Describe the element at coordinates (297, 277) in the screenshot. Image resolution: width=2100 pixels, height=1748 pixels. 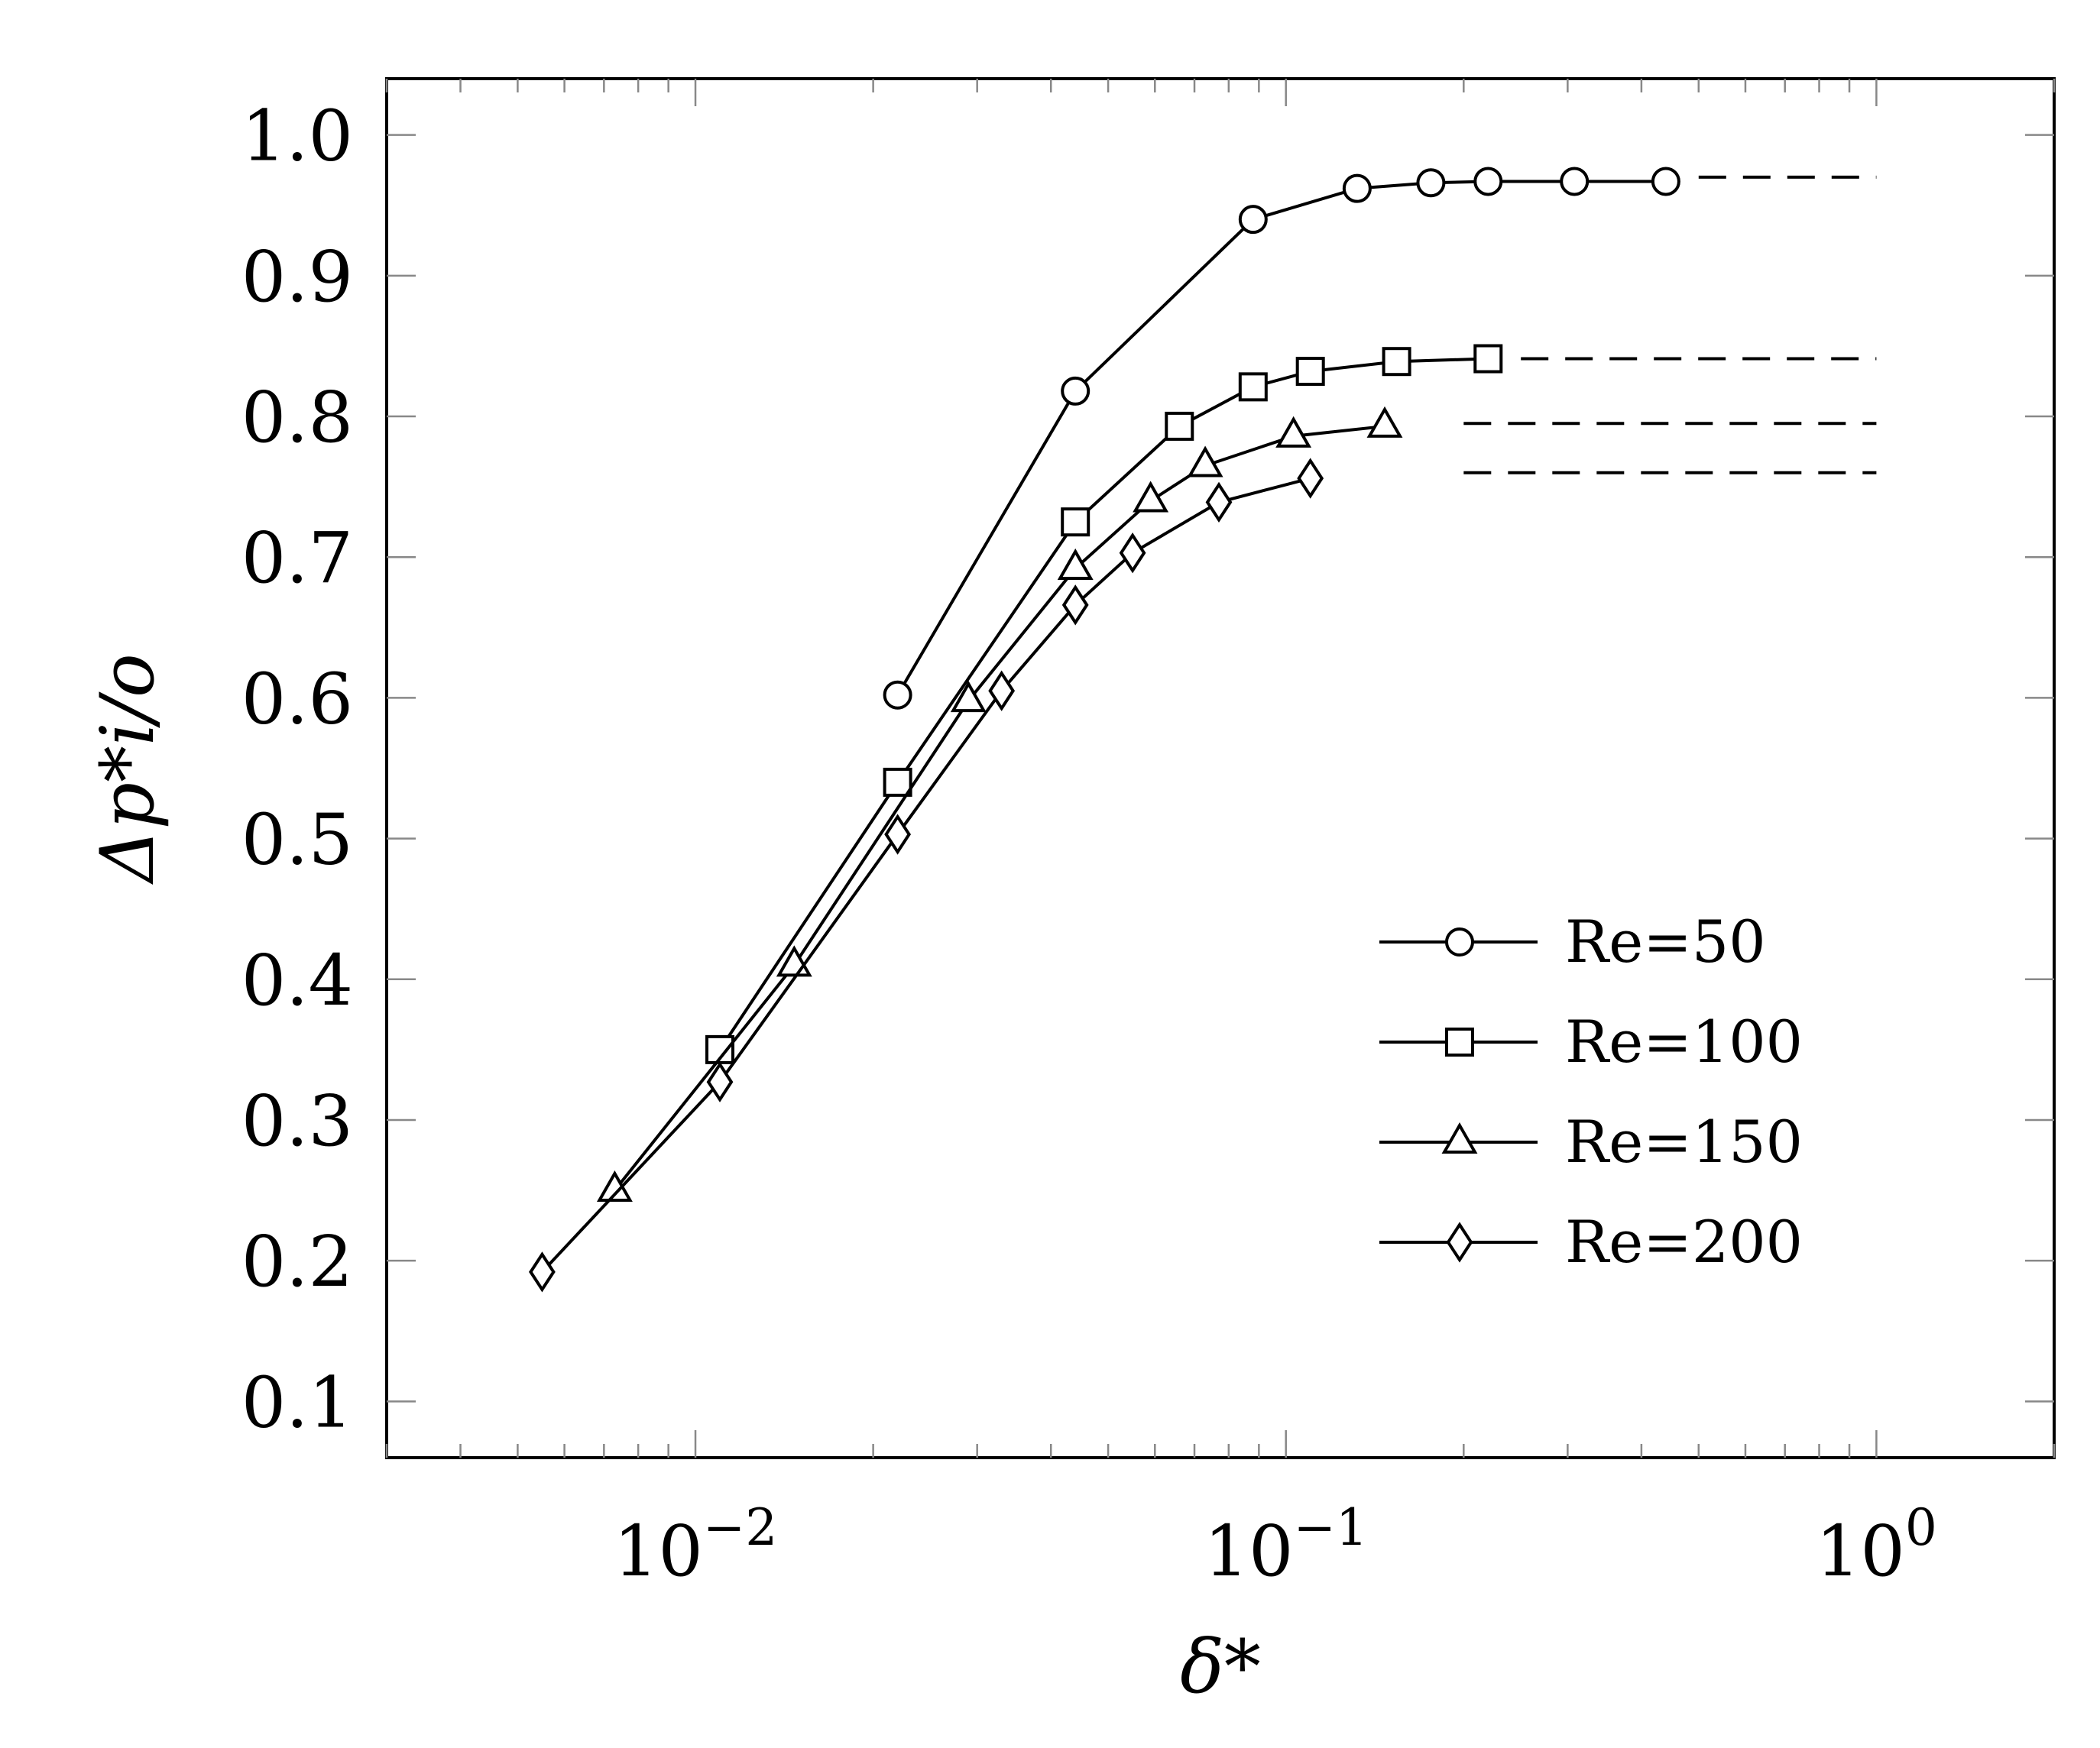
I see `y-tick-label: 0.9` at that location.